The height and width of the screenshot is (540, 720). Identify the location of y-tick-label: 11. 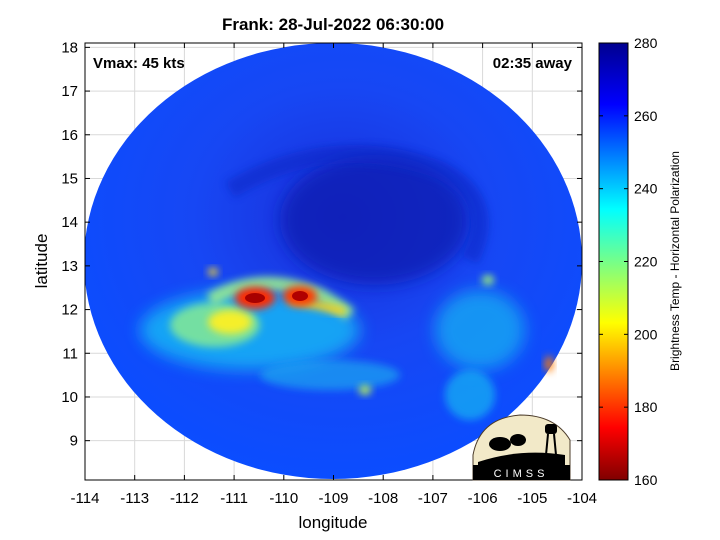
(70, 353).